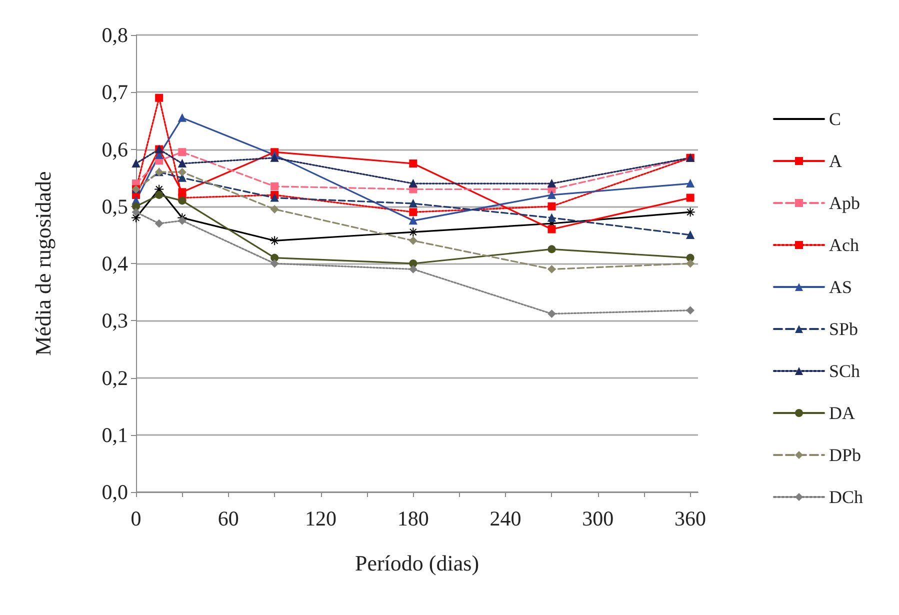  I want to click on y-tick-label: 0,5, so click(115, 206).